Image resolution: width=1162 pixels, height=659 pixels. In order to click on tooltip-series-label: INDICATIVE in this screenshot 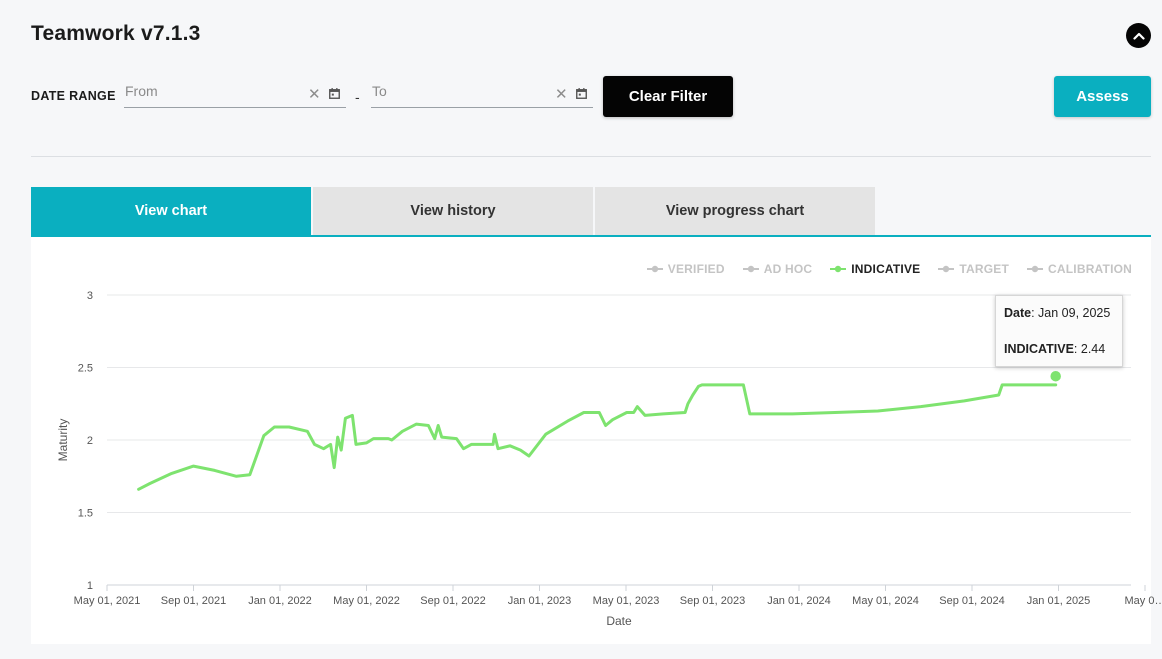, I will do `click(1039, 349)`.